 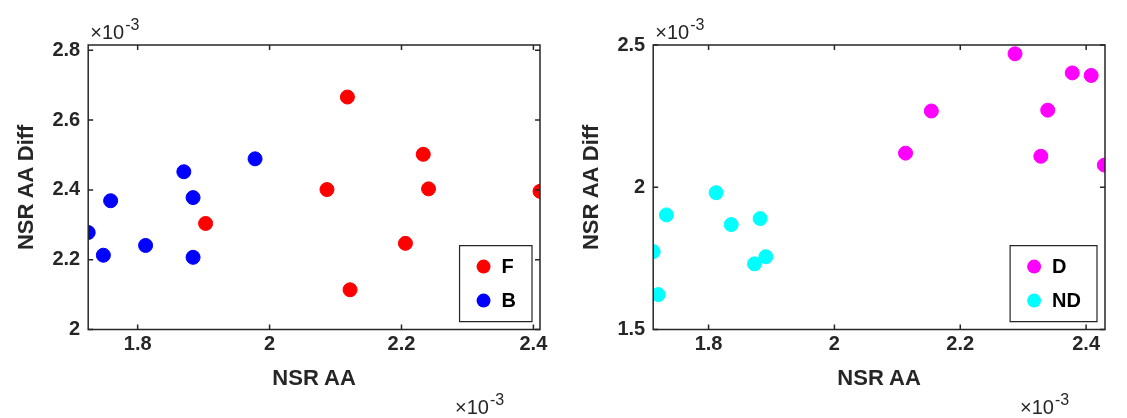 What do you see at coordinates (509, 300) in the screenshot?
I see `legend-label: B` at bounding box center [509, 300].